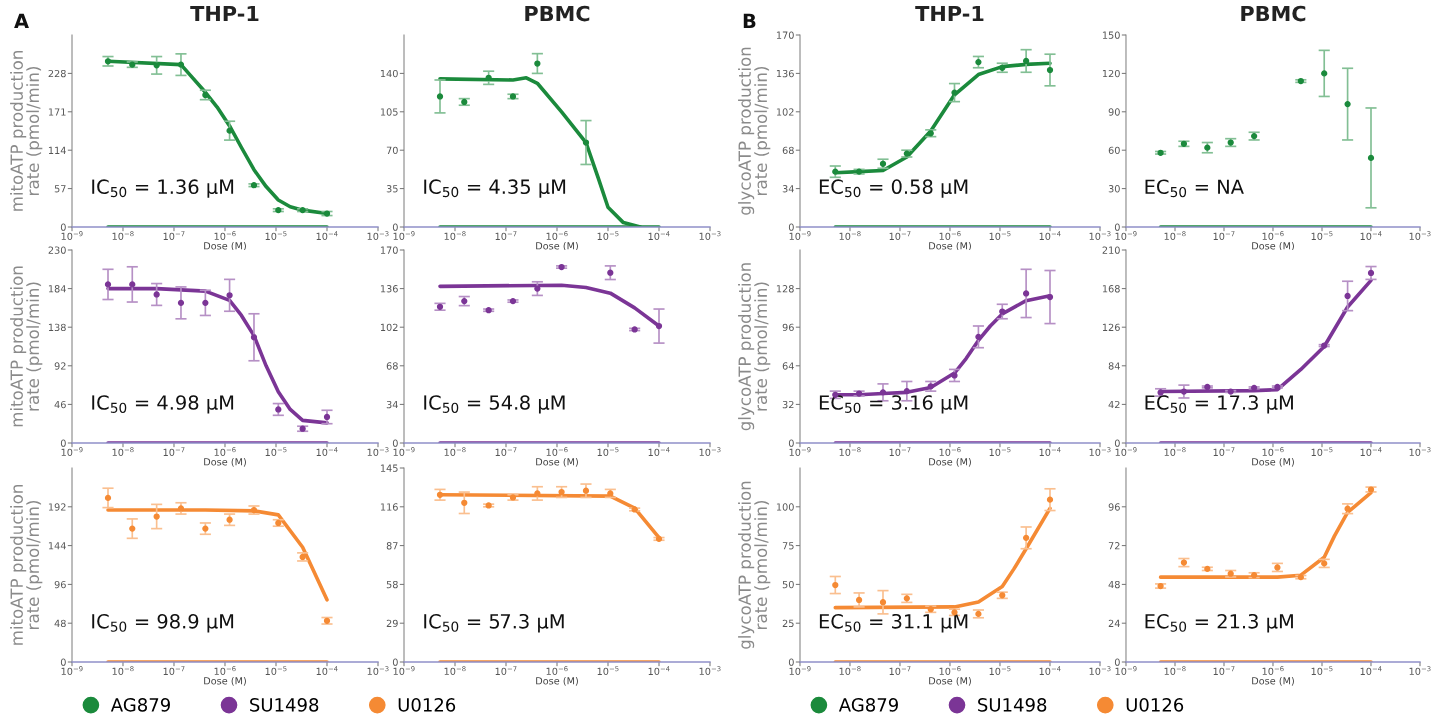  What do you see at coordinates (57, 289) in the screenshot?
I see `y-tick-label: 184` at bounding box center [57, 289].